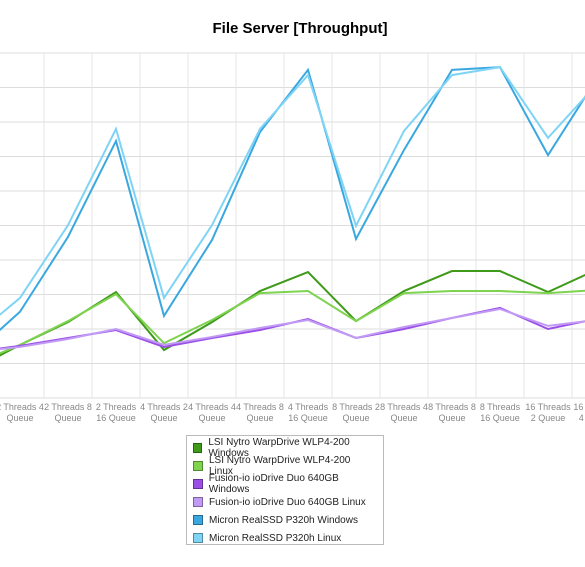 This screenshot has width=585, height=567. Describe the element at coordinates (164, 412) in the screenshot. I see `x-tick-label: 4 Threads 2 Queue` at that location.